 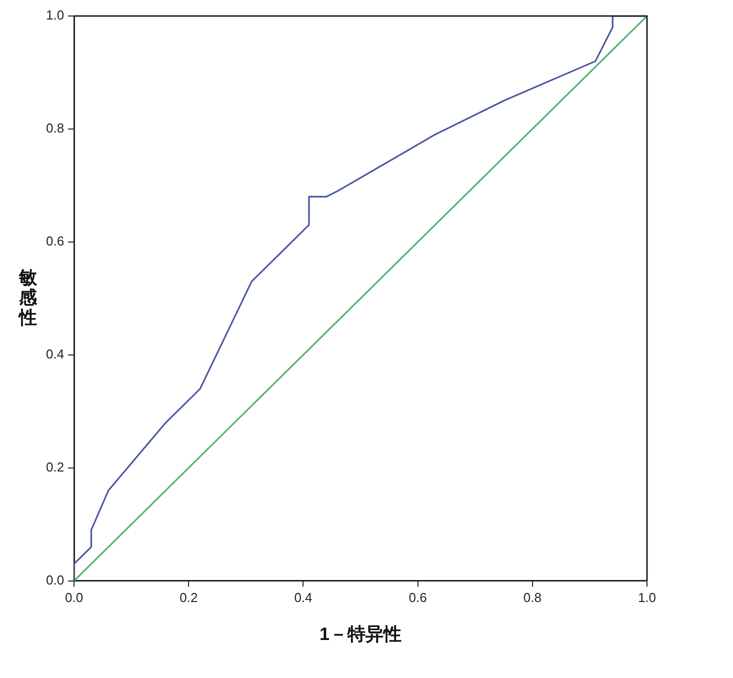 What do you see at coordinates (189, 598) in the screenshot?
I see `x-tick-label: 0.2` at bounding box center [189, 598].